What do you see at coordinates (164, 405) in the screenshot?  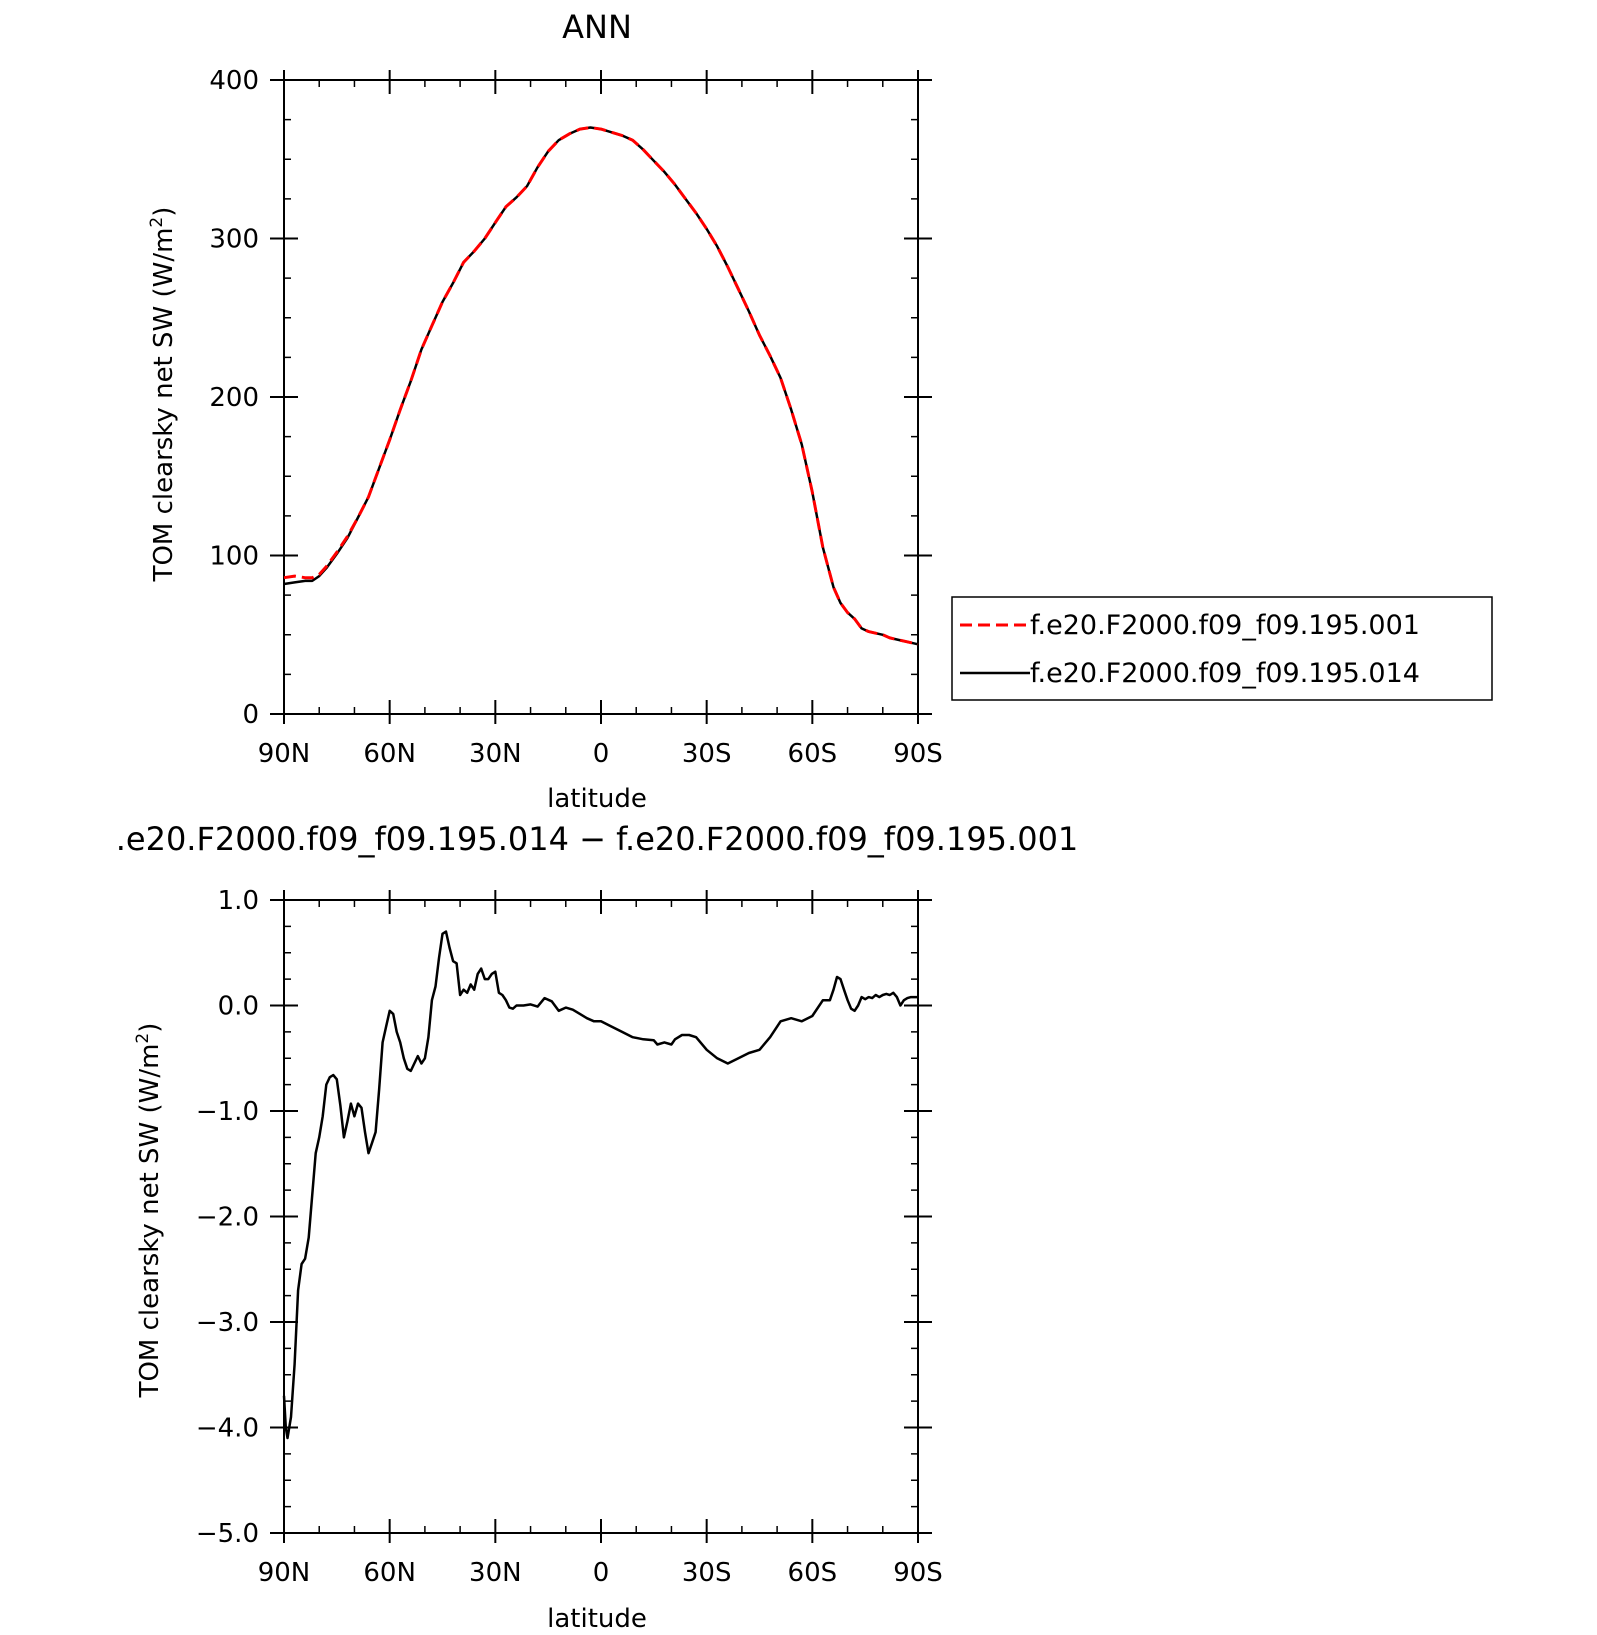 I see `top-y-axis-label-main: TOM clearsky net SW (W/m` at bounding box center [164, 405].